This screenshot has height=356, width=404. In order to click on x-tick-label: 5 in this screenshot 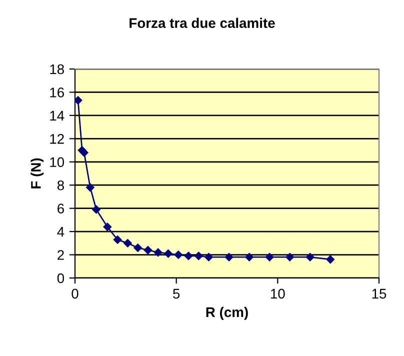, I will do `click(176, 293)`.